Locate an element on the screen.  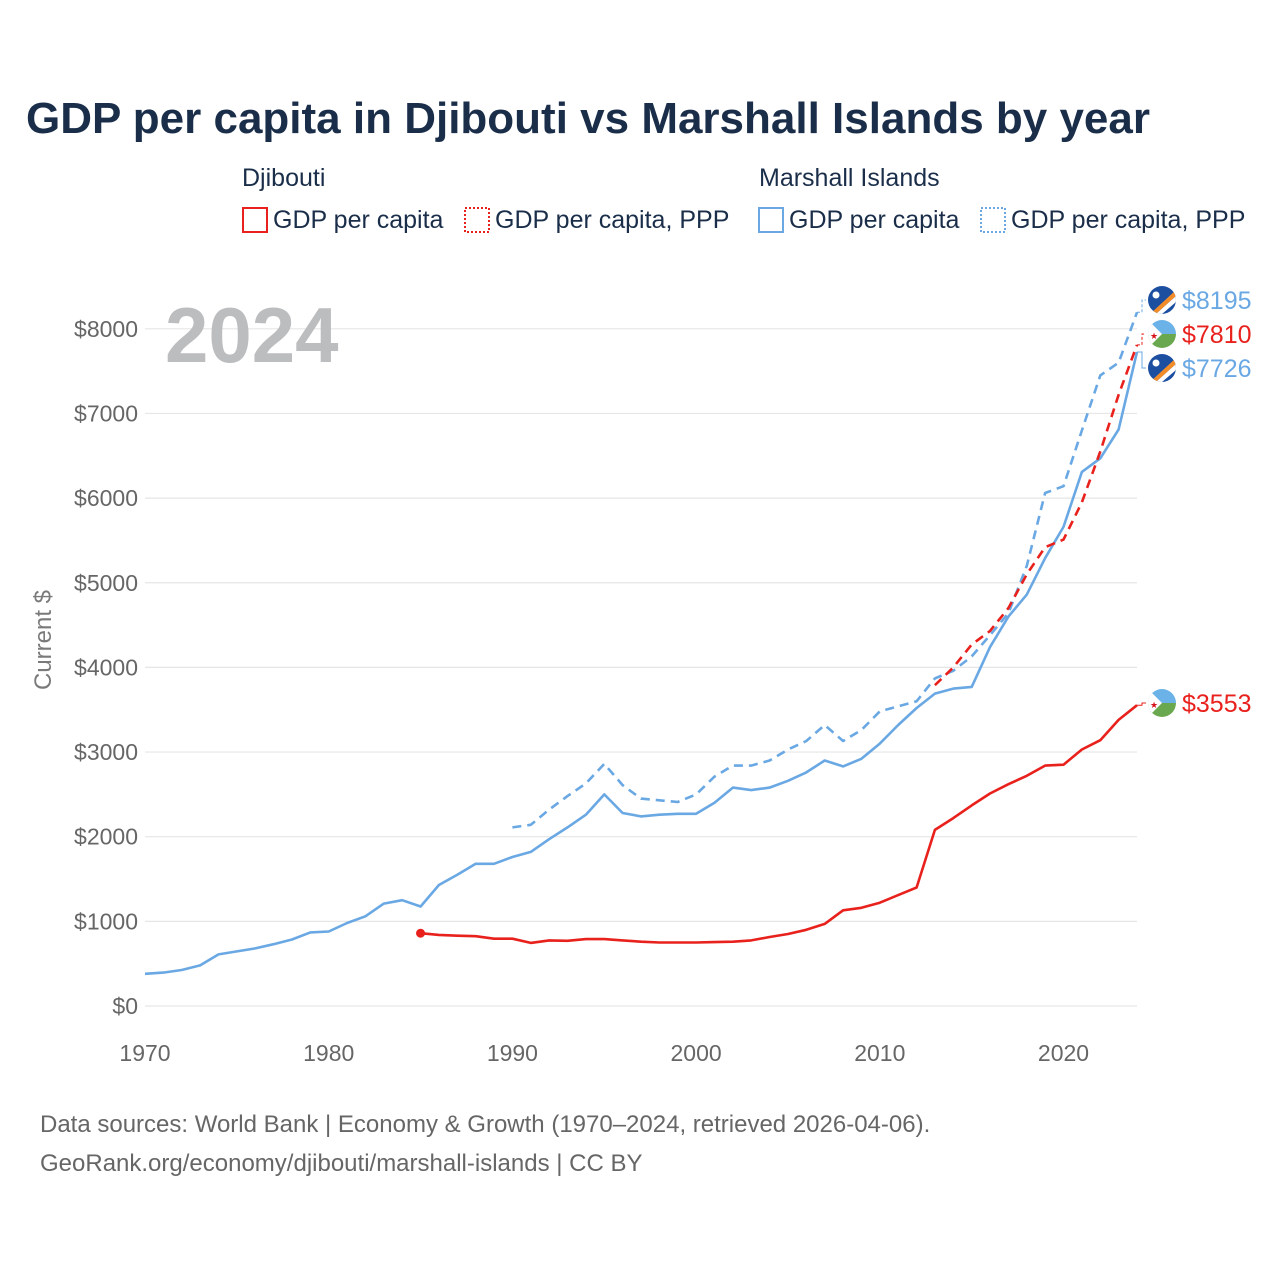
x-tick-label: 1970 is located at coordinates (144, 1053).